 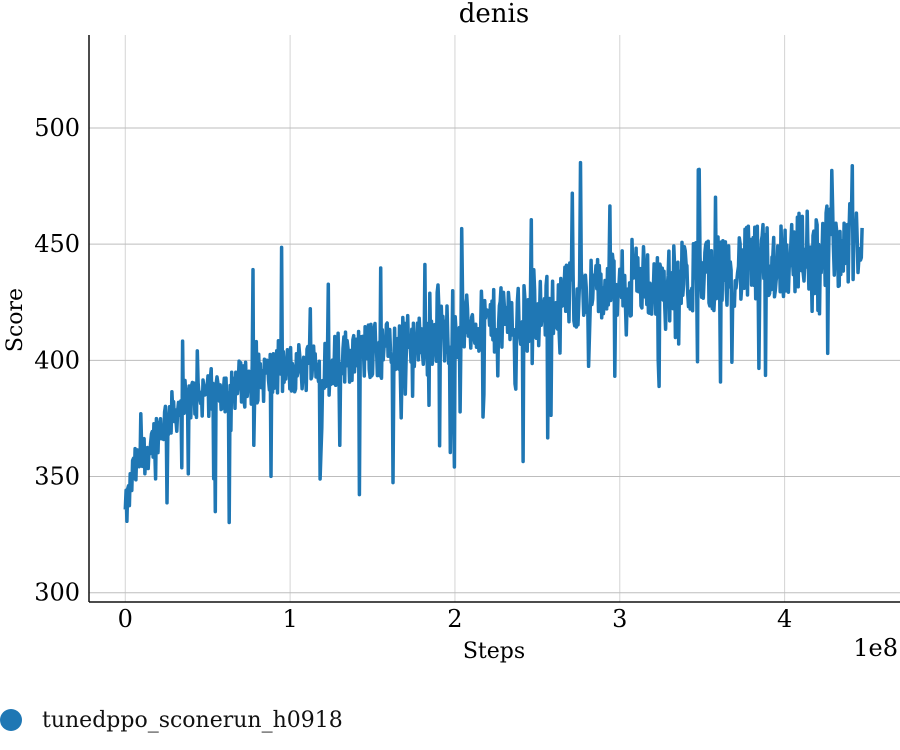 What do you see at coordinates (57, 593) in the screenshot?
I see `y-tick-label: 300` at bounding box center [57, 593].